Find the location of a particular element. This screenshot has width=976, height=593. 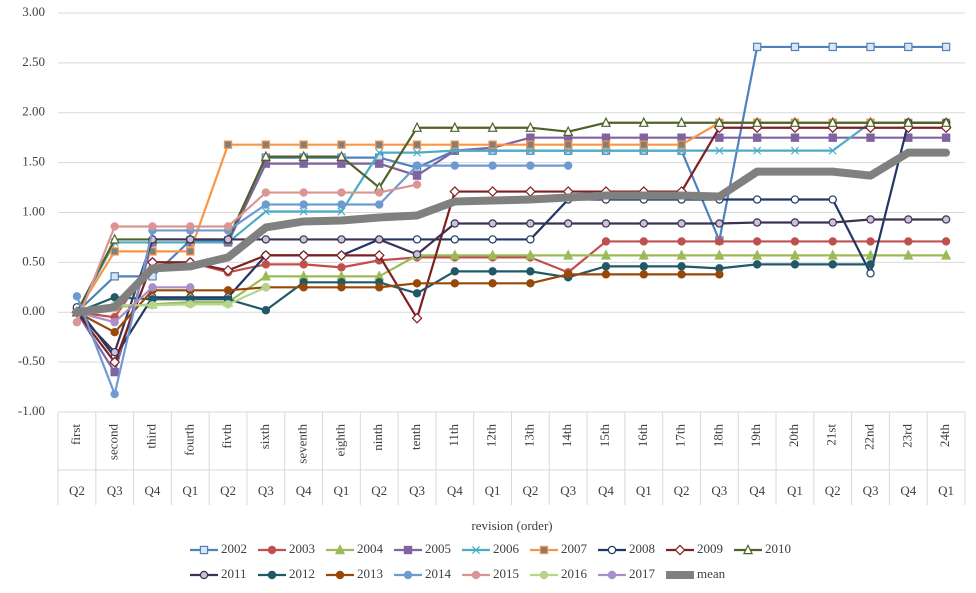

y-tick-label: 3.00 is located at coordinates (33, 11).